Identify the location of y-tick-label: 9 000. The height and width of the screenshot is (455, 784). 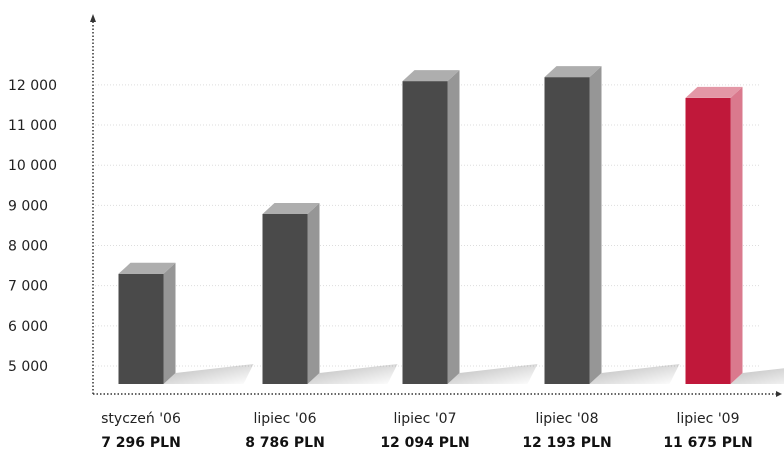
(28, 206).